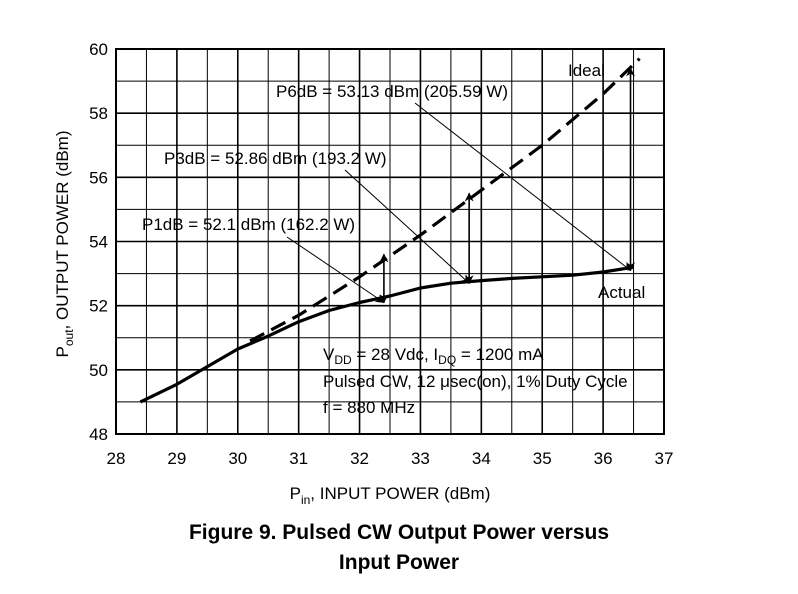  What do you see at coordinates (98, 177) in the screenshot?
I see `y-tick-label: 56` at bounding box center [98, 177].